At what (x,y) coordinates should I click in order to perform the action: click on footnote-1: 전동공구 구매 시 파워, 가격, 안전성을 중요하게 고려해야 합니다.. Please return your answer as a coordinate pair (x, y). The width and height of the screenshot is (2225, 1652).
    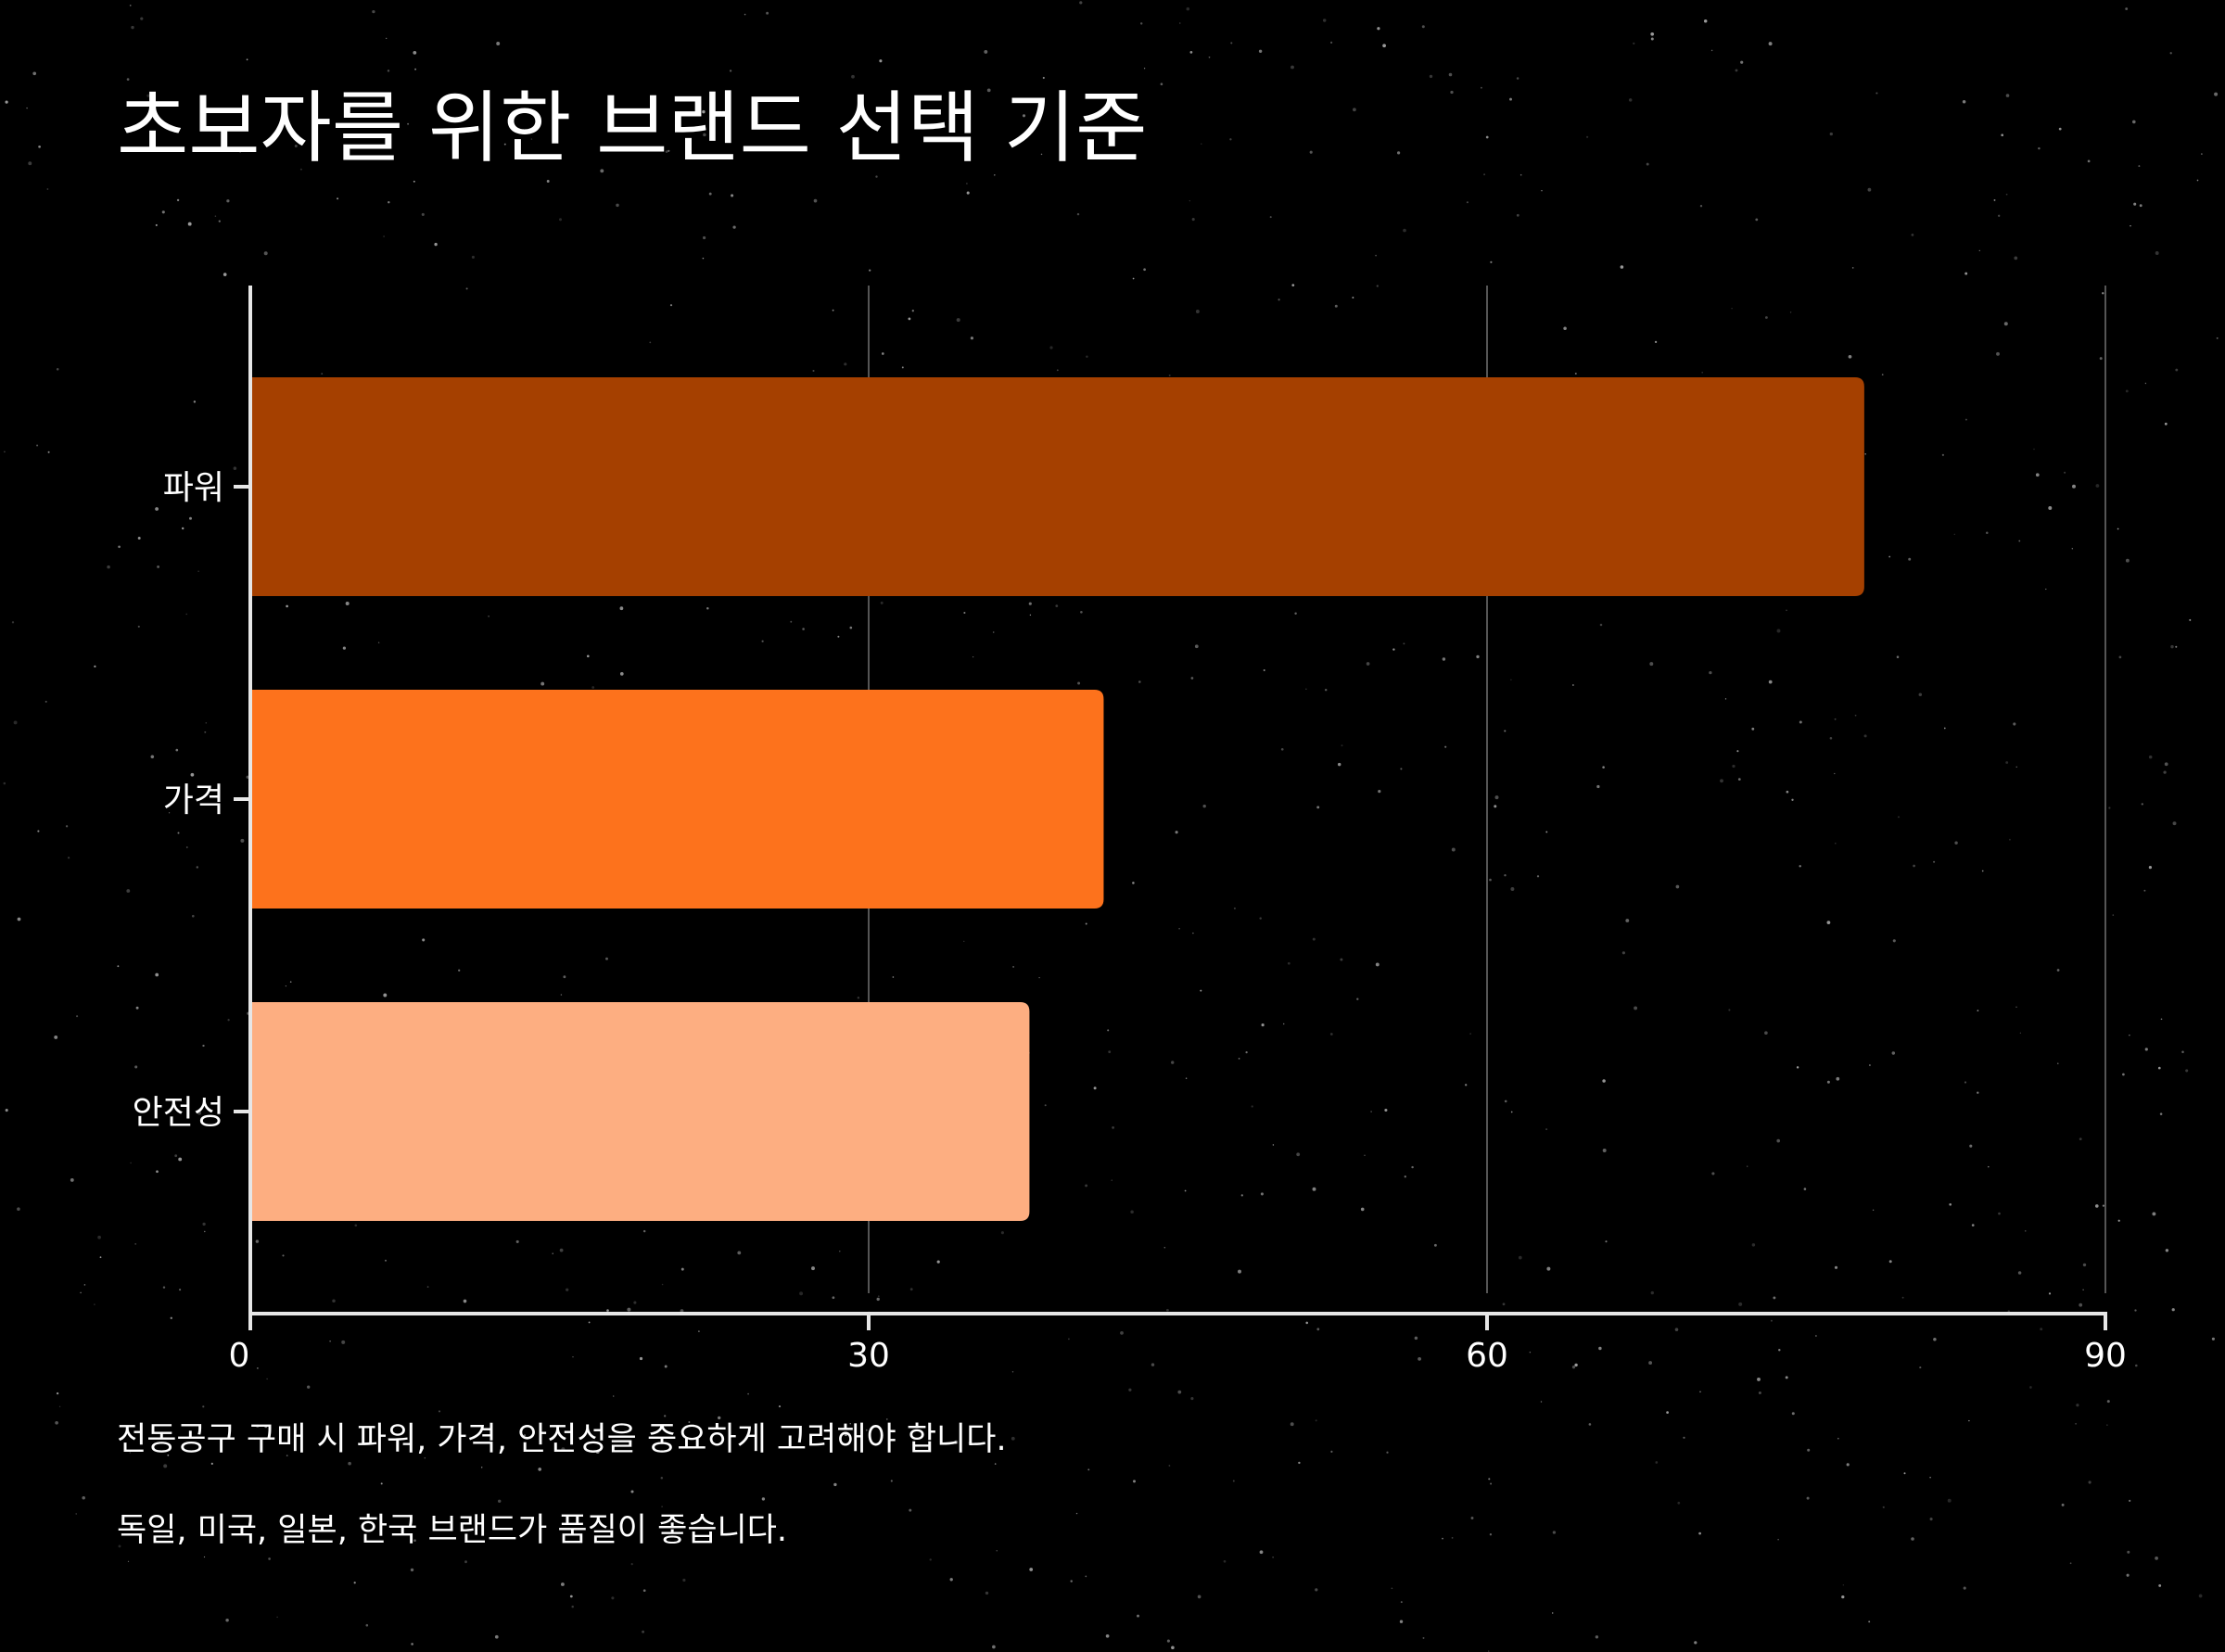
    Looking at the image, I should click on (562, 1439).